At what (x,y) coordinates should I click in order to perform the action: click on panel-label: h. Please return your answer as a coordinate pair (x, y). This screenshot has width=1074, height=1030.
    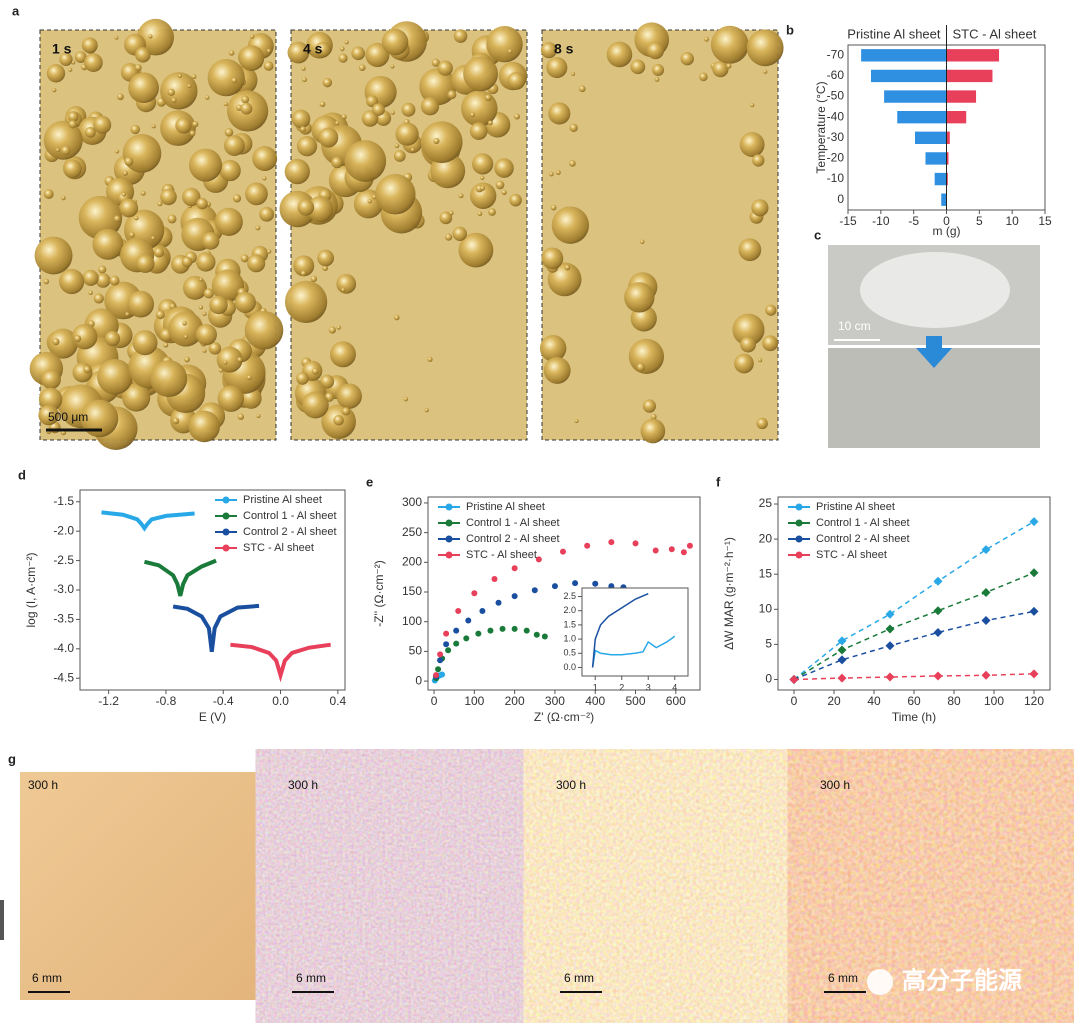
    Looking at the image, I should click on (274, 758).